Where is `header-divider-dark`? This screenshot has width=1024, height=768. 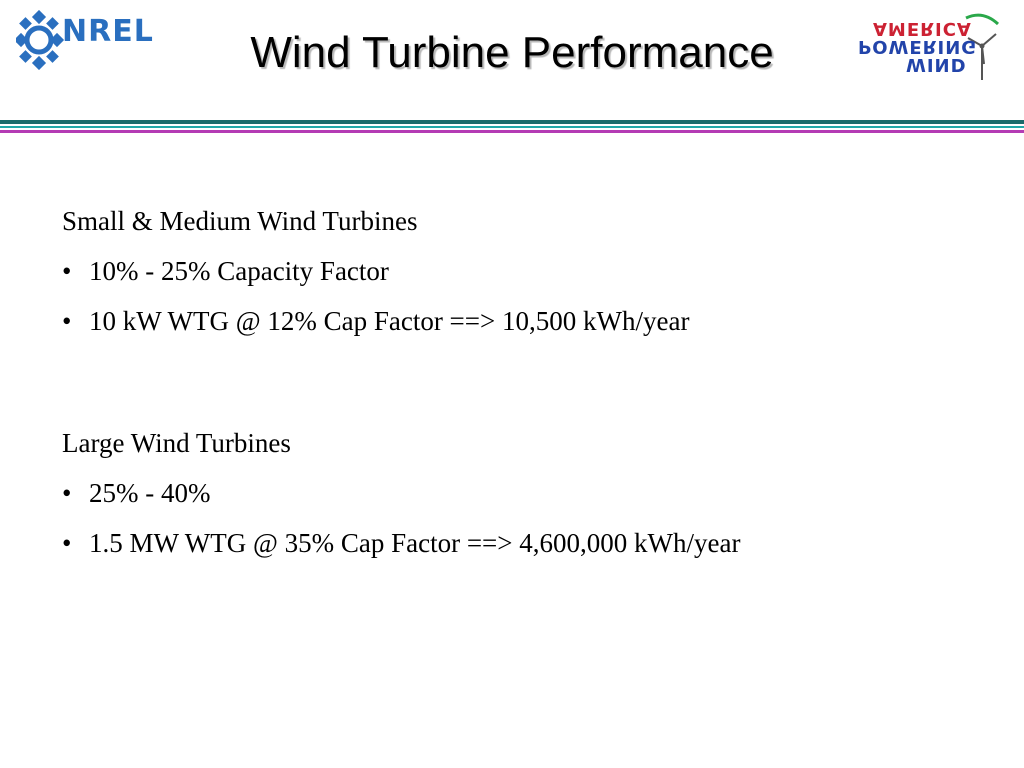
header-divider-dark is located at coordinates (512, 122).